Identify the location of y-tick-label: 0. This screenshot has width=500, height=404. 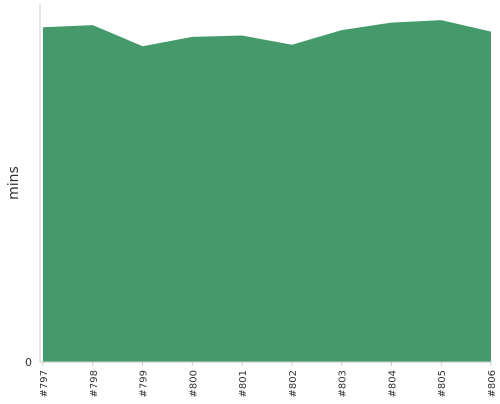
(28, 362).